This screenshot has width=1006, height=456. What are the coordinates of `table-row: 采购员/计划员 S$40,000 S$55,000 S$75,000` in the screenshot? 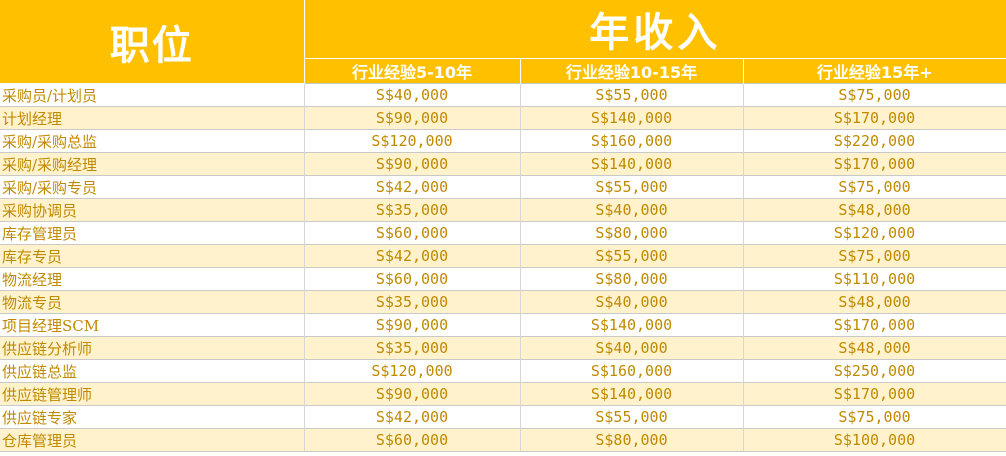 It's located at (503, 95).